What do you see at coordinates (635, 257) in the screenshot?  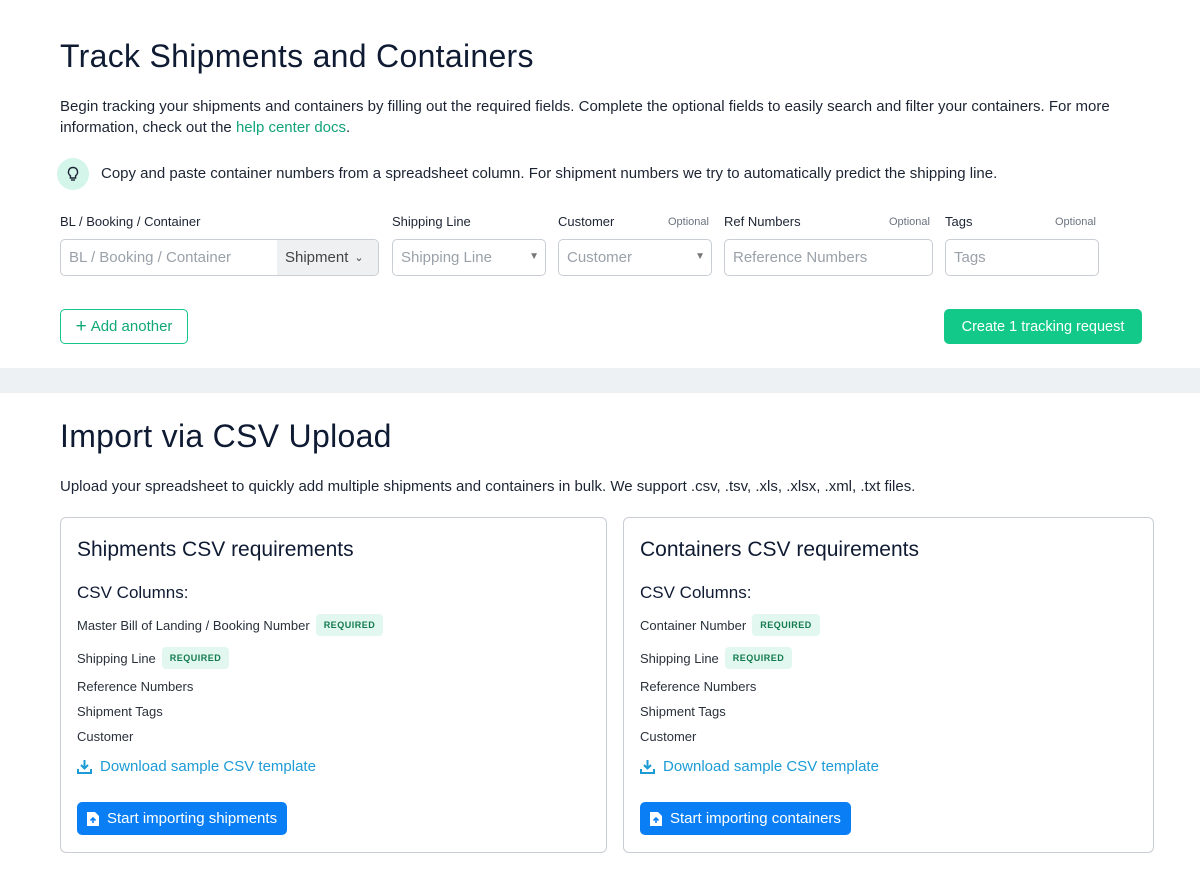 I see `customer-select: Customer ▼` at bounding box center [635, 257].